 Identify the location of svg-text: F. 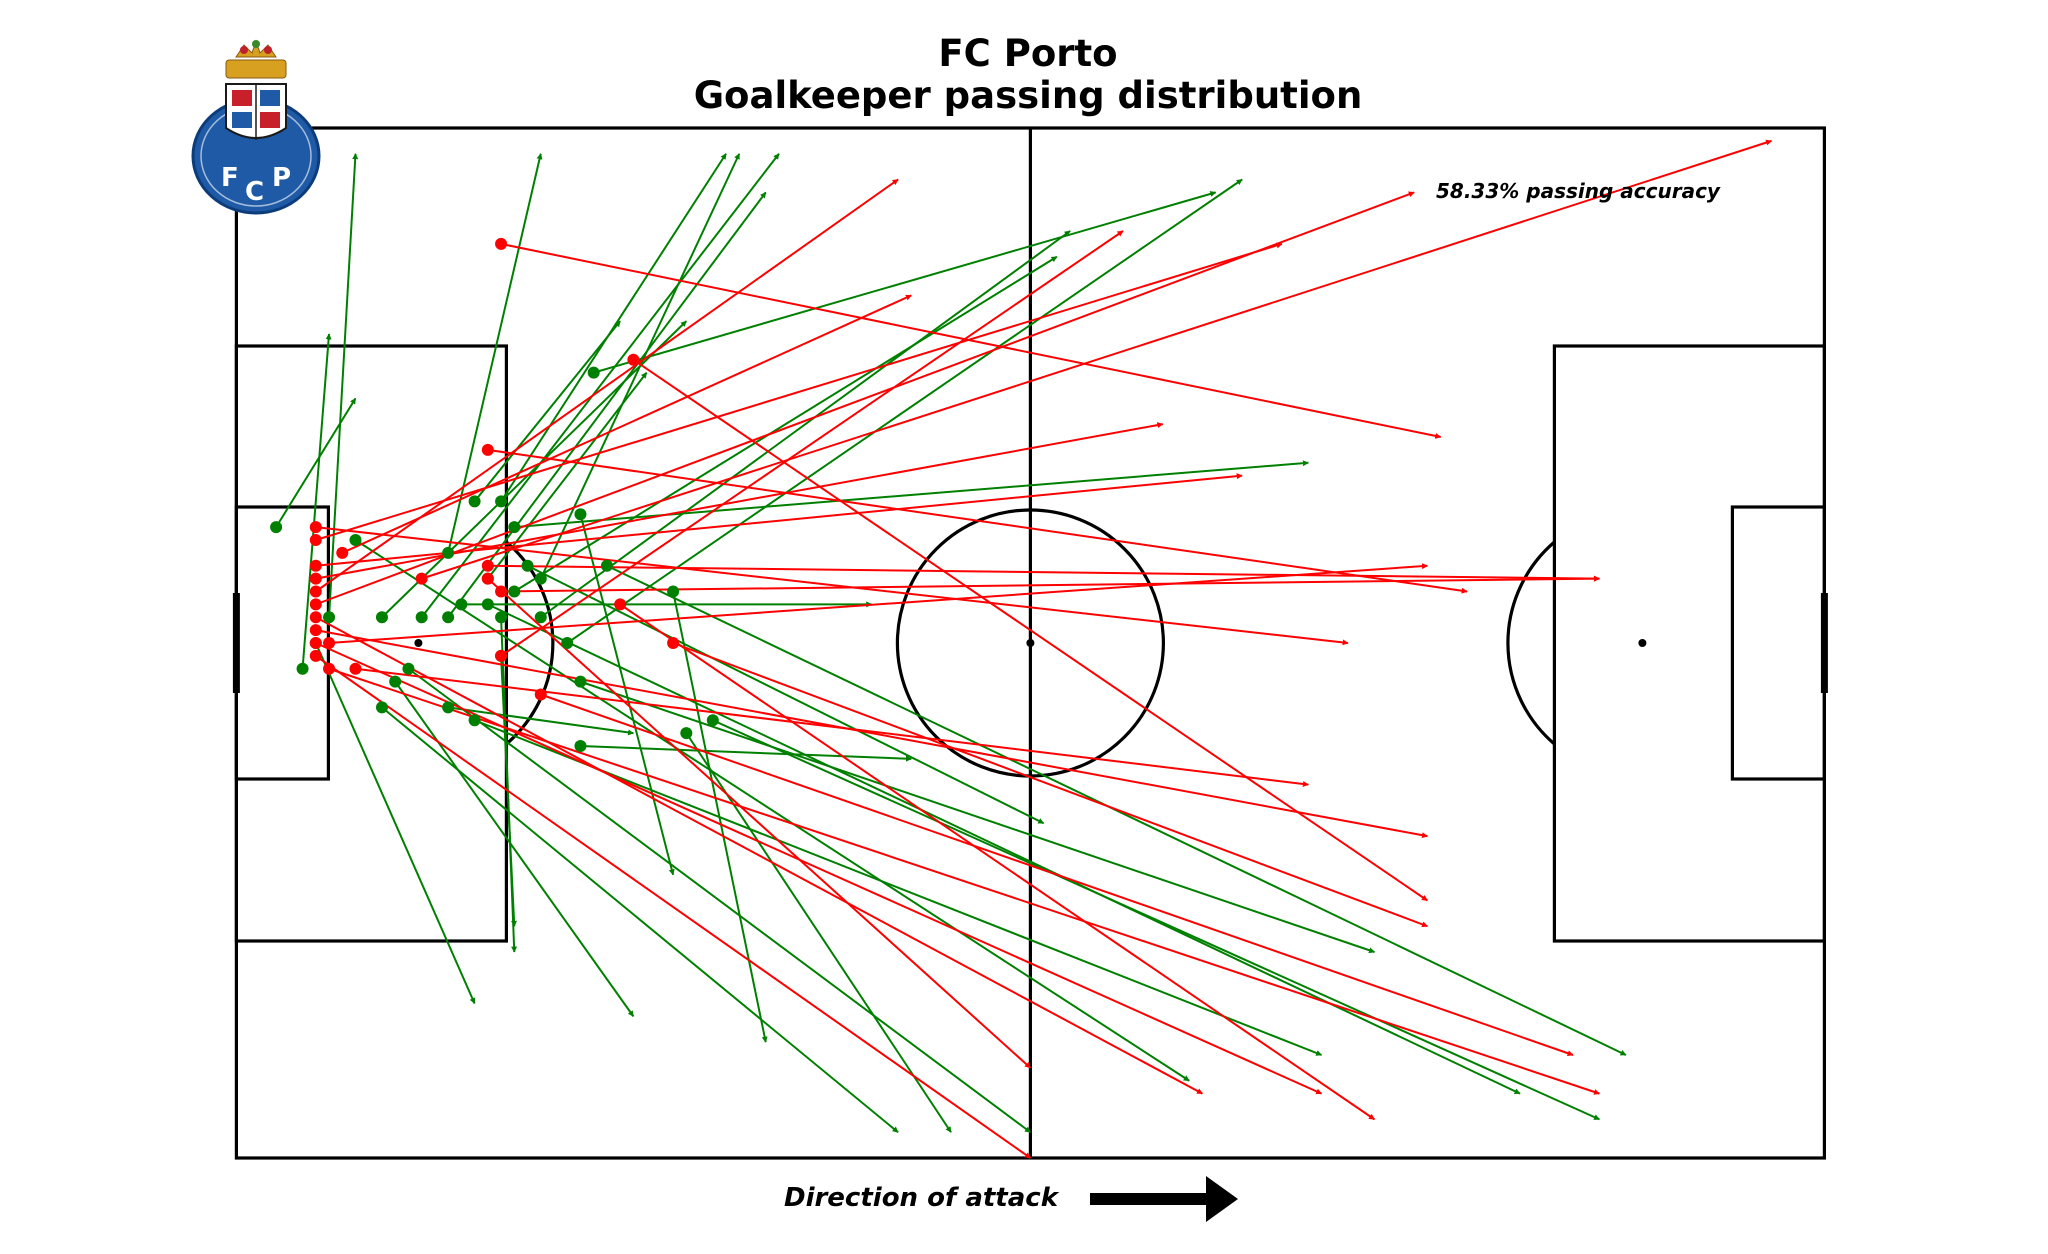
(230, 178).